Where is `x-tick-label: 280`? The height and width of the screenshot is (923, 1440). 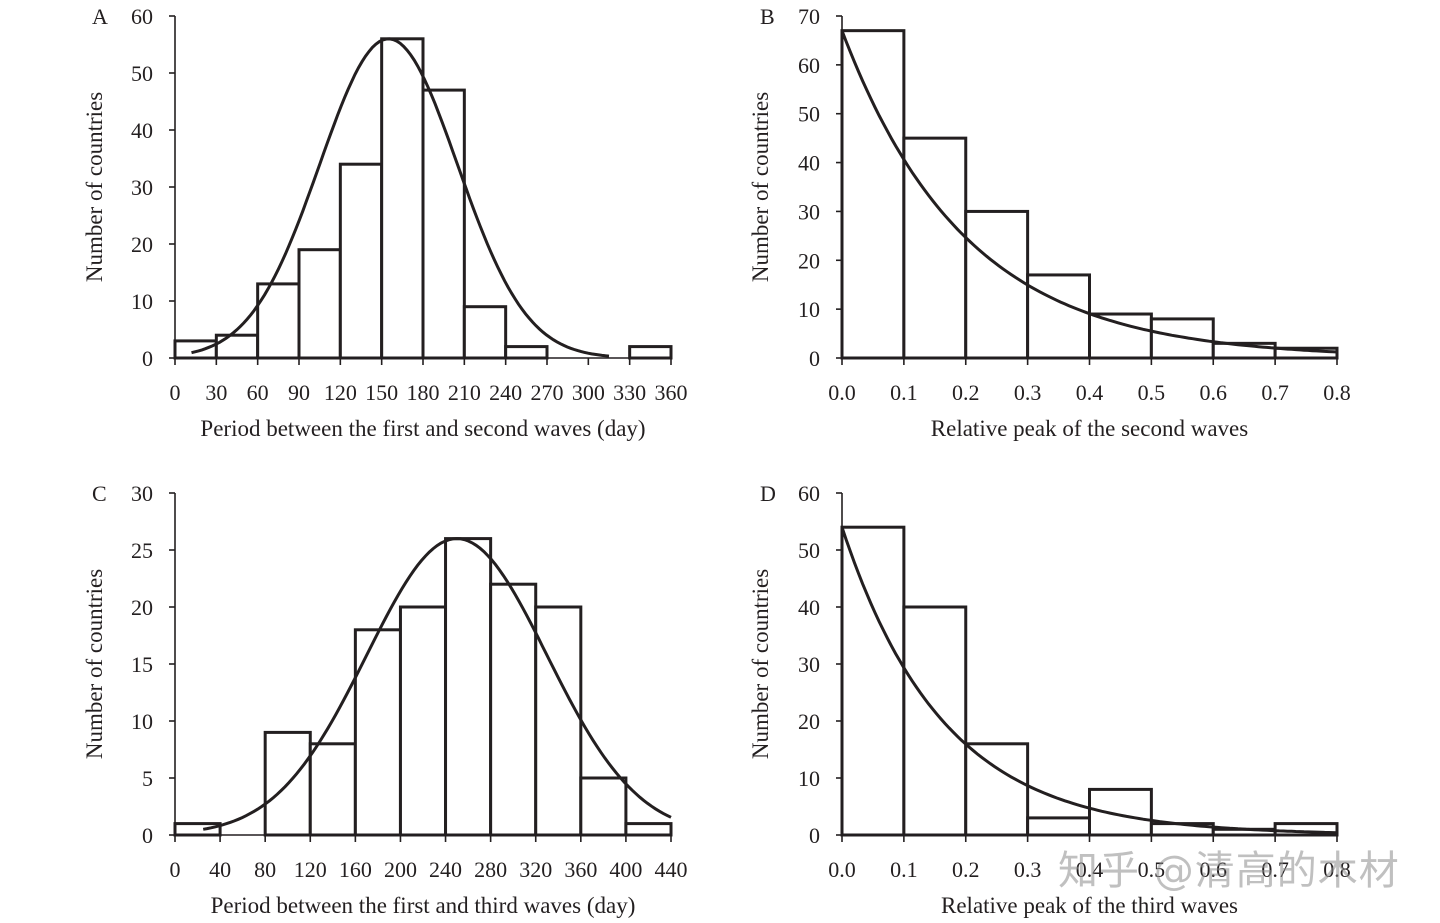 x-tick-label: 280 is located at coordinates (490, 869).